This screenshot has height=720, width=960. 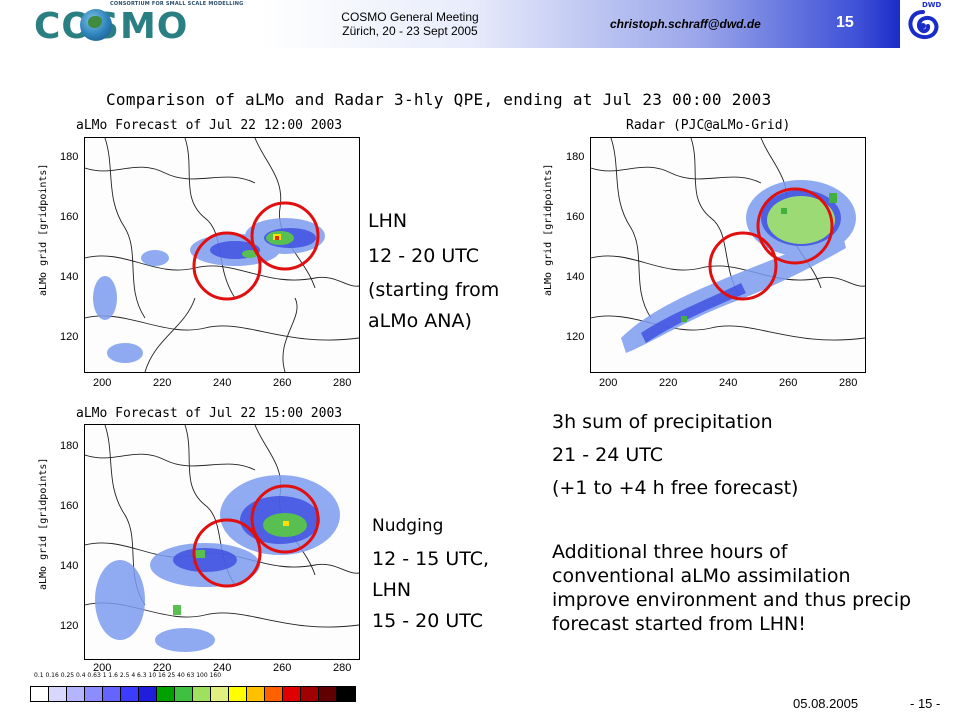 I want to click on slide-number: 15, so click(x=845, y=22).